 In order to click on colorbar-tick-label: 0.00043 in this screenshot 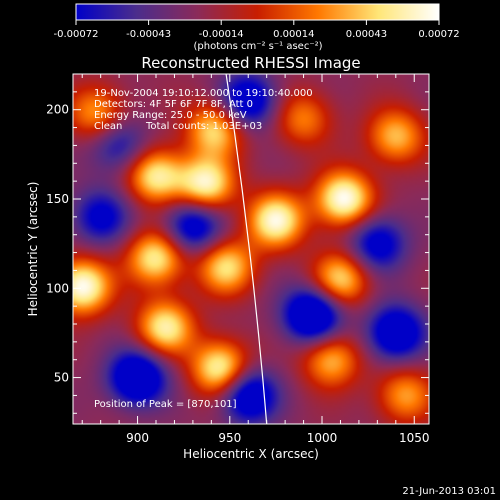, I will do `click(366, 34)`.